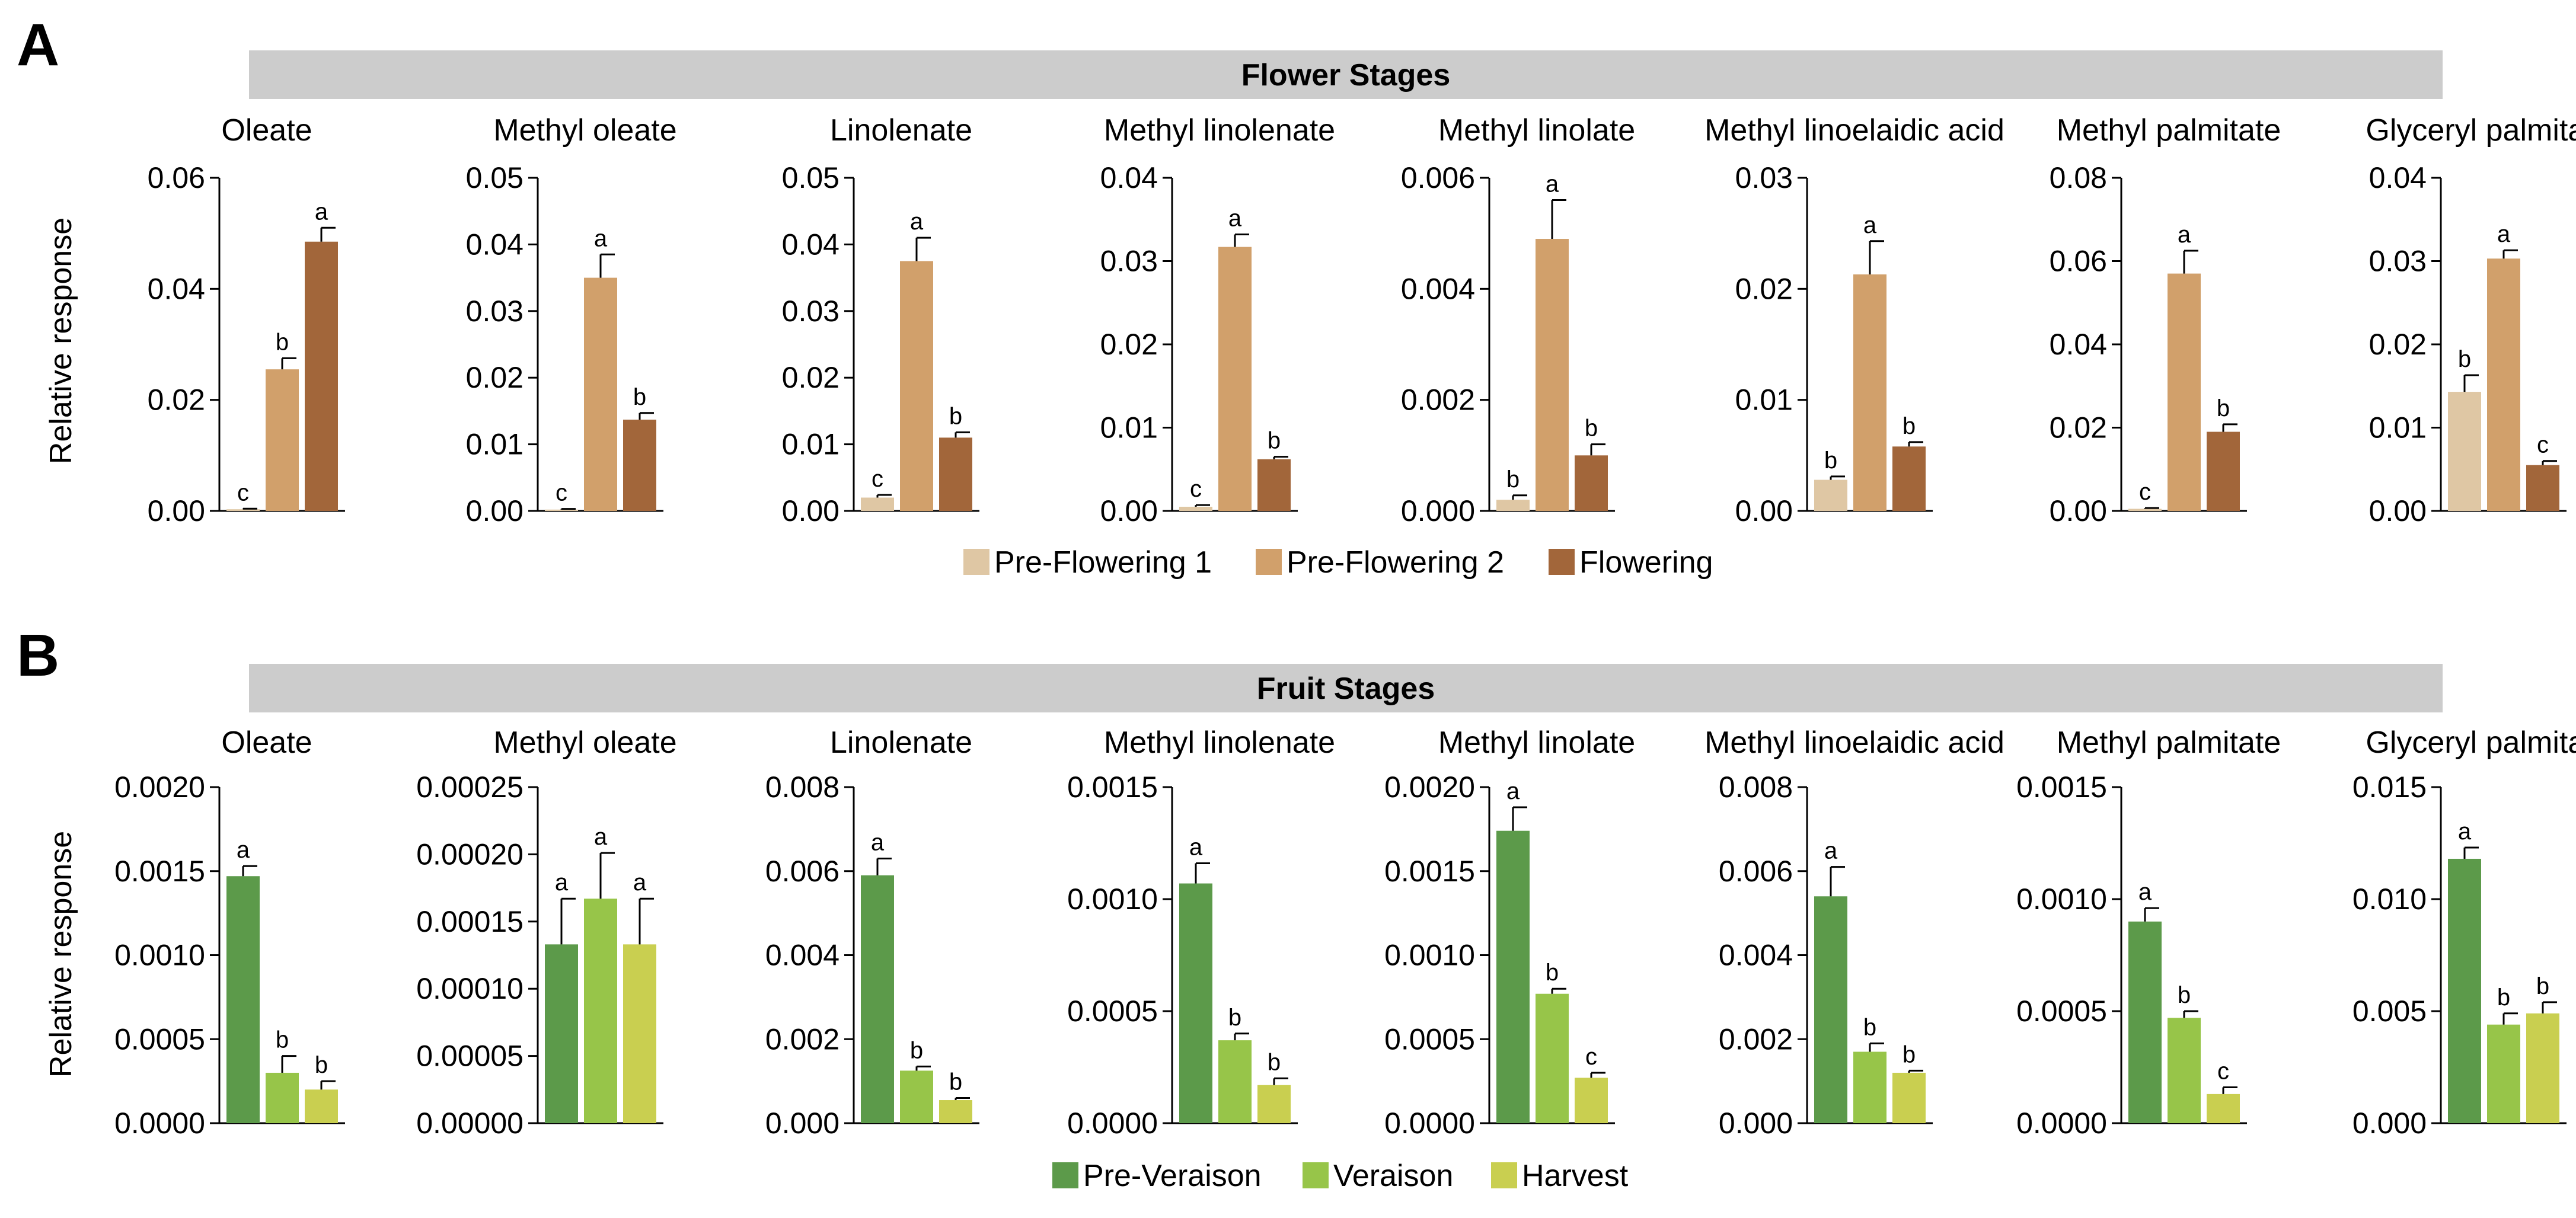 The height and width of the screenshot is (1218, 2576). I want to click on y-tick-label: 0.03, so click(2398, 261).